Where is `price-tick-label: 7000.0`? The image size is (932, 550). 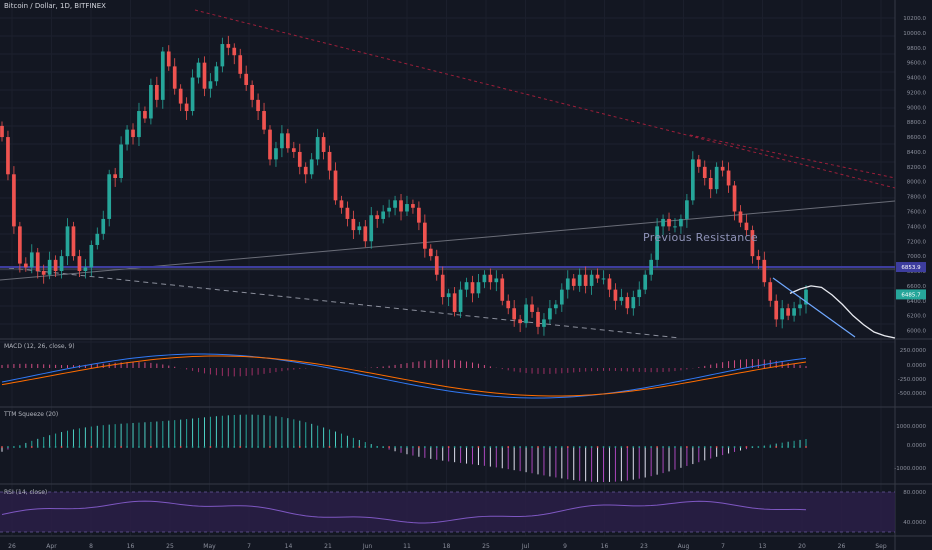
price-tick-label: 7000.0 is located at coordinates (917, 257).